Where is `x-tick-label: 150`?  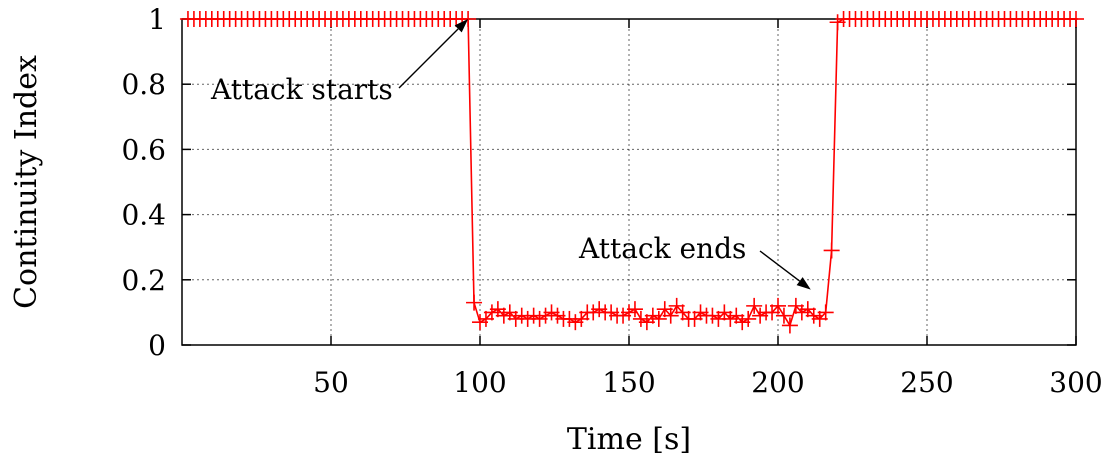 x-tick-label: 150 is located at coordinates (628, 382).